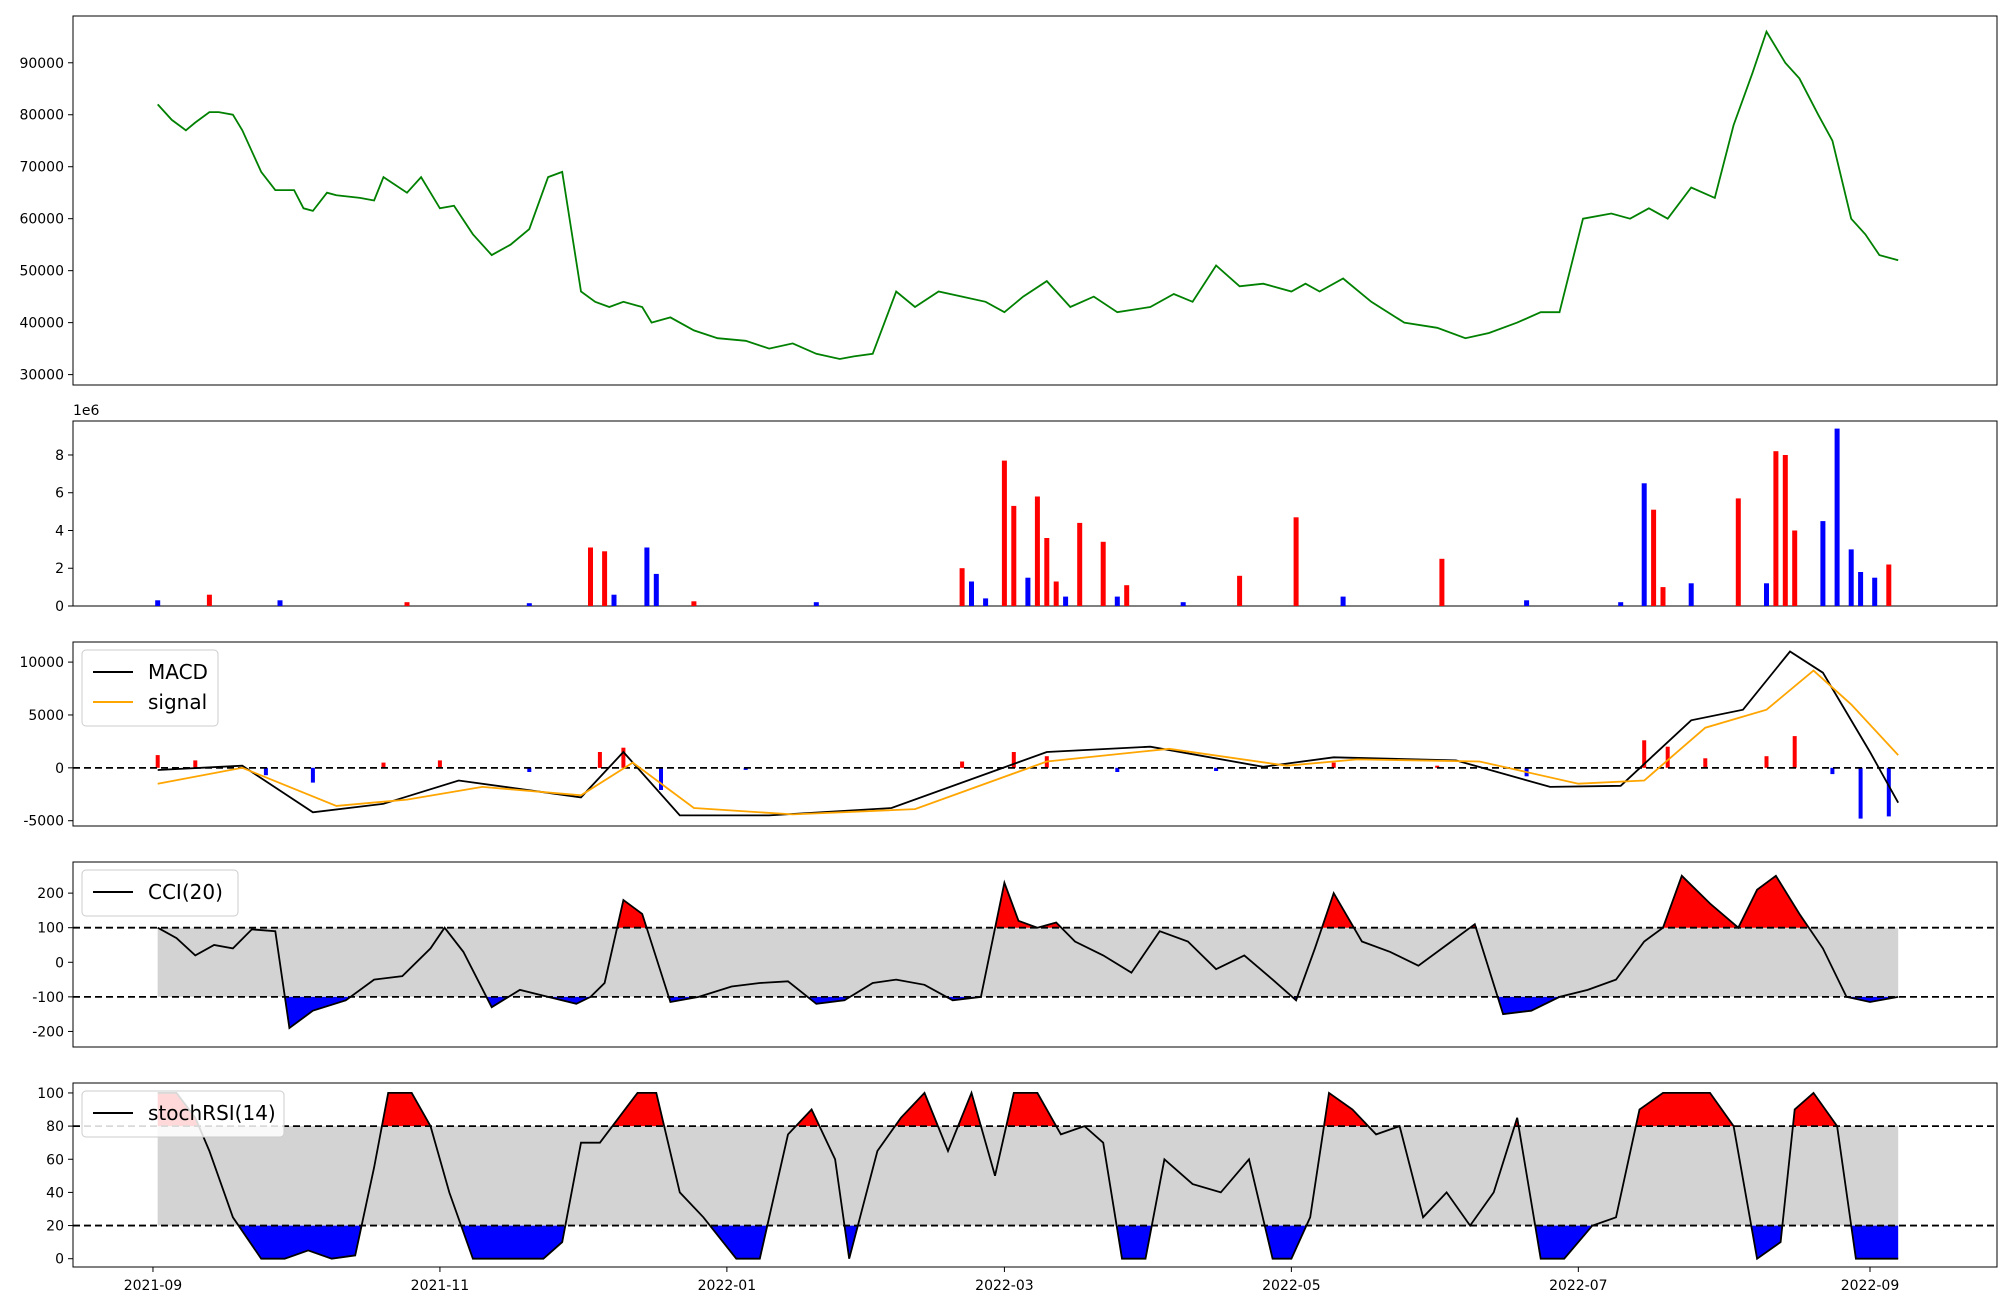  What do you see at coordinates (48, 998) in the screenshot?
I see `cci-ytick-label: -100` at bounding box center [48, 998].